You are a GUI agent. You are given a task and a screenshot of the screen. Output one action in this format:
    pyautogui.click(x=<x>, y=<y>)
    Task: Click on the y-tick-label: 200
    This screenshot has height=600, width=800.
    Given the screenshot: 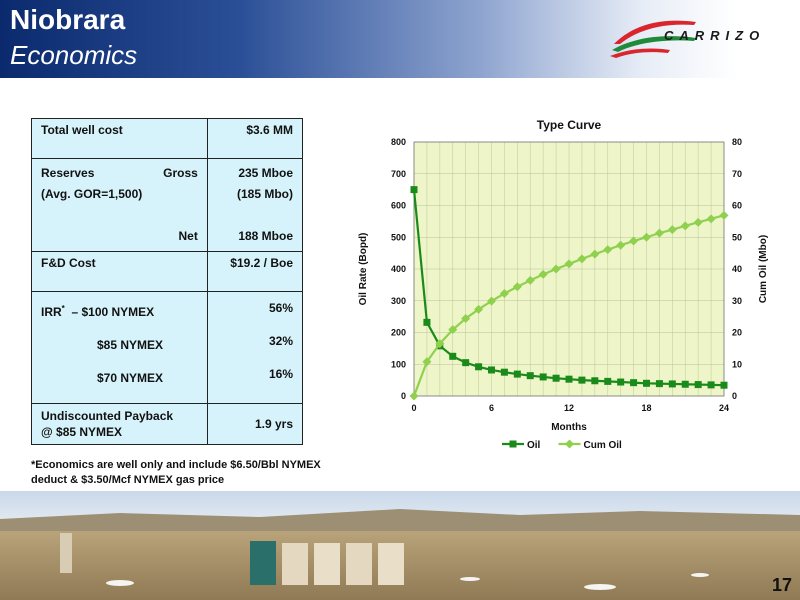 What is the action you would take?
    pyautogui.click(x=398, y=333)
    